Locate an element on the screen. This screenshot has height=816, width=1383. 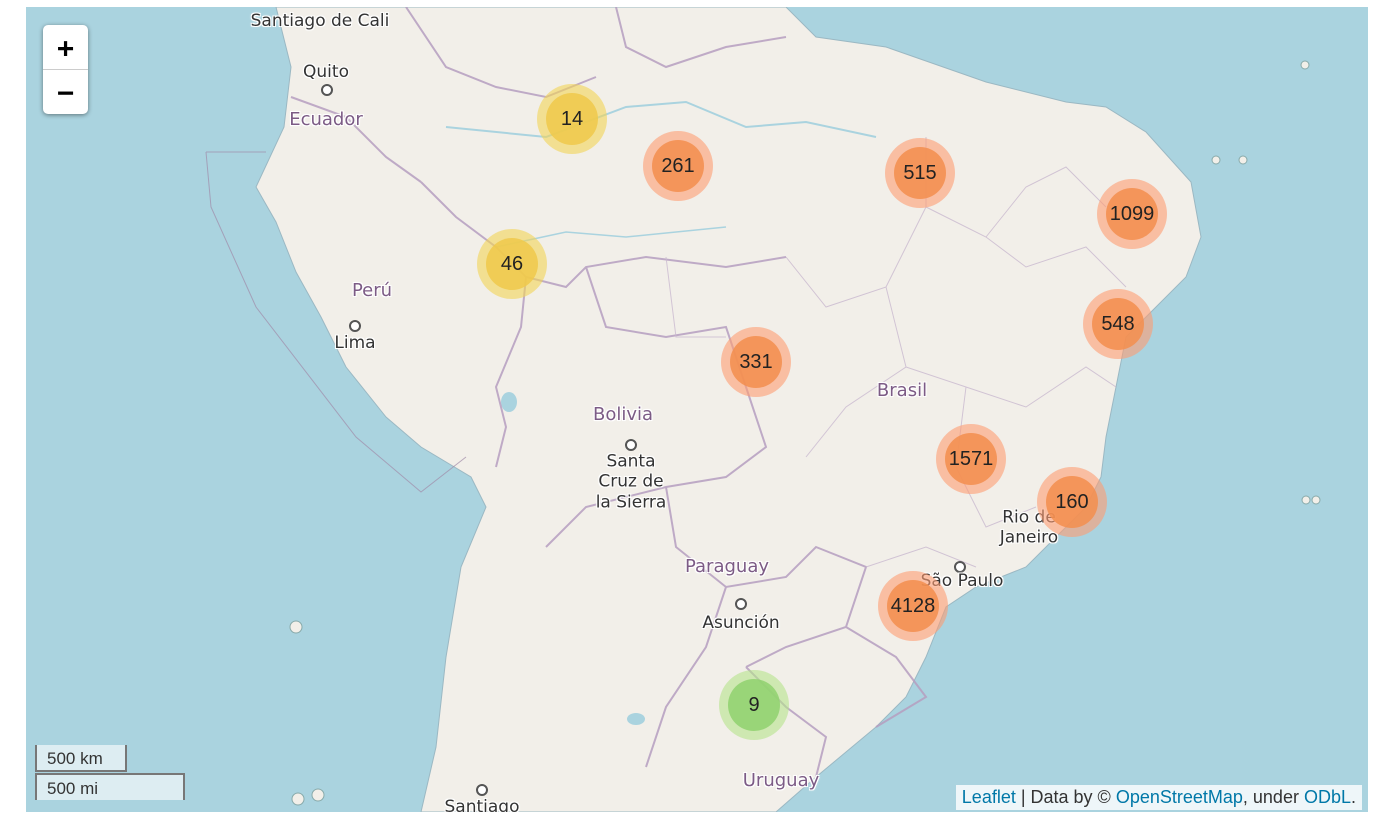
marker-cluster: 9 is located at coordinates (754, 705).